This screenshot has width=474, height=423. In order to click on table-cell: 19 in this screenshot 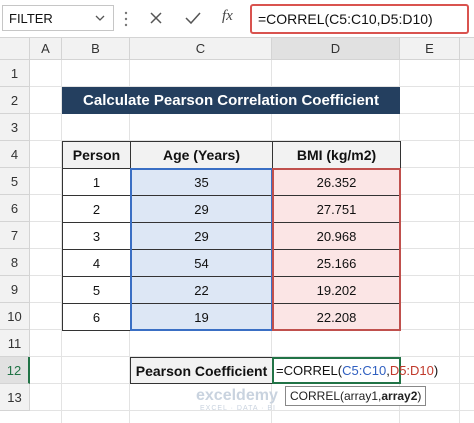, I will do `click(201, 317)`.